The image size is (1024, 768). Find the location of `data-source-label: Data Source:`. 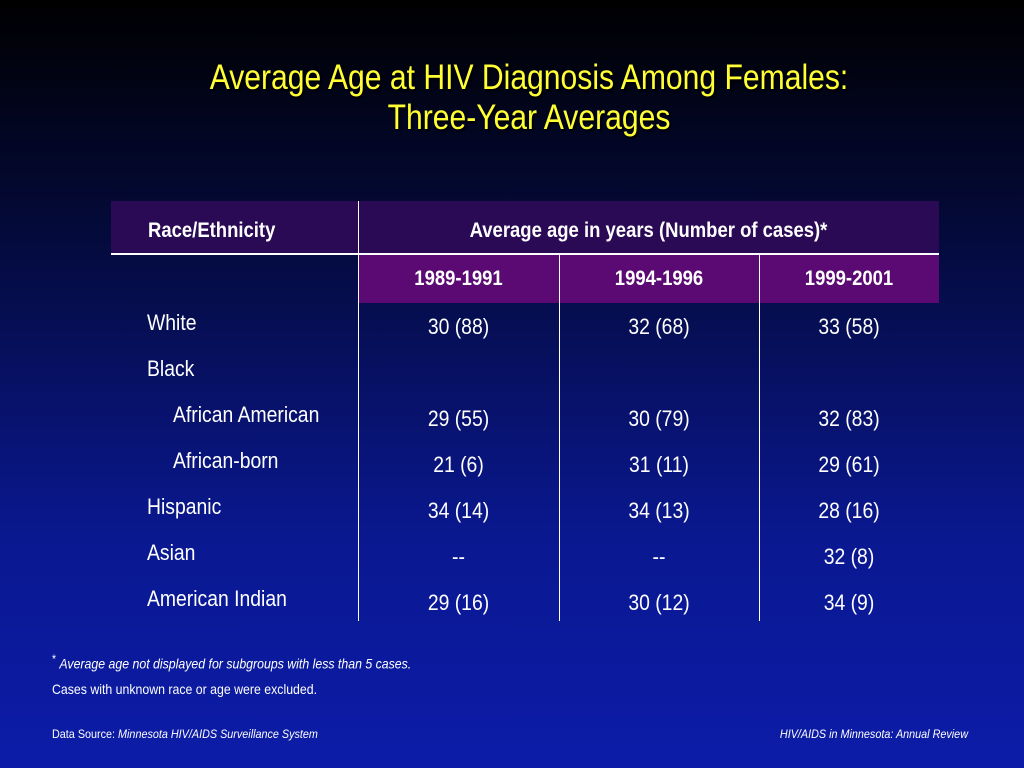

data-source-label: Data Source: is located at coordinates (85, 734).